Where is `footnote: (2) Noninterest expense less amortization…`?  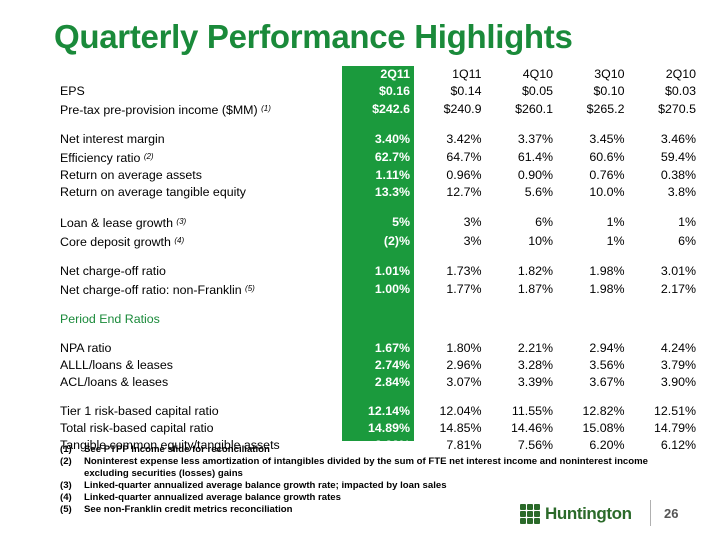 footnote: (2) Noninterest expense less amortization… is located at coordinates (354, 467).